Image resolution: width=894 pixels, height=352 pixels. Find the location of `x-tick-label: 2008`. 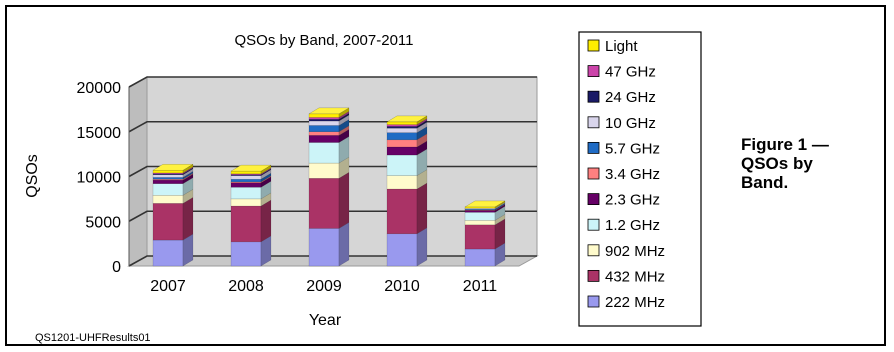

x-tick-label: 2008 is located at coordinates (246, 286).